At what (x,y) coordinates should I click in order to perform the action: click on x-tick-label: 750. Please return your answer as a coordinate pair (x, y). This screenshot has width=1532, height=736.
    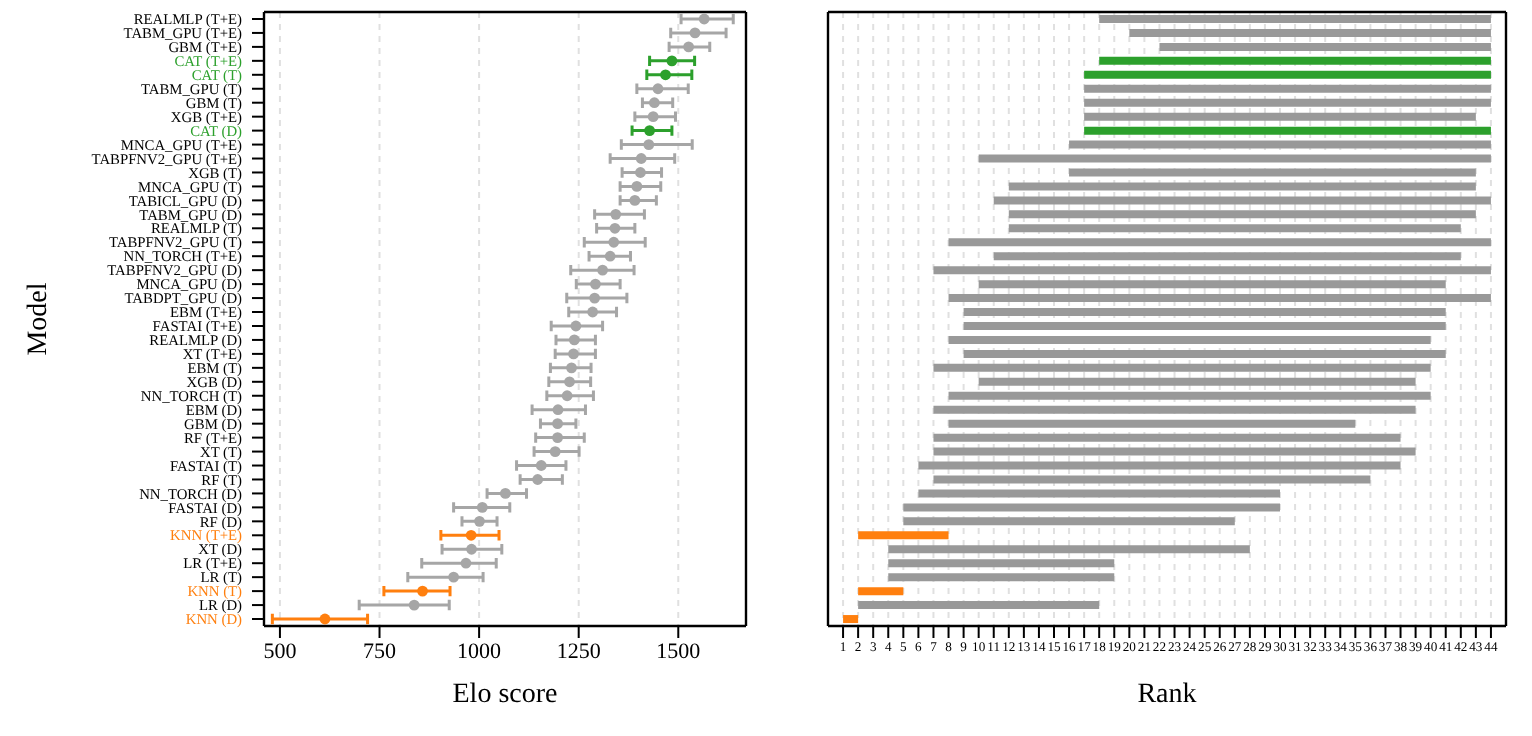
    Looking at the image, I should click on (380, 651).